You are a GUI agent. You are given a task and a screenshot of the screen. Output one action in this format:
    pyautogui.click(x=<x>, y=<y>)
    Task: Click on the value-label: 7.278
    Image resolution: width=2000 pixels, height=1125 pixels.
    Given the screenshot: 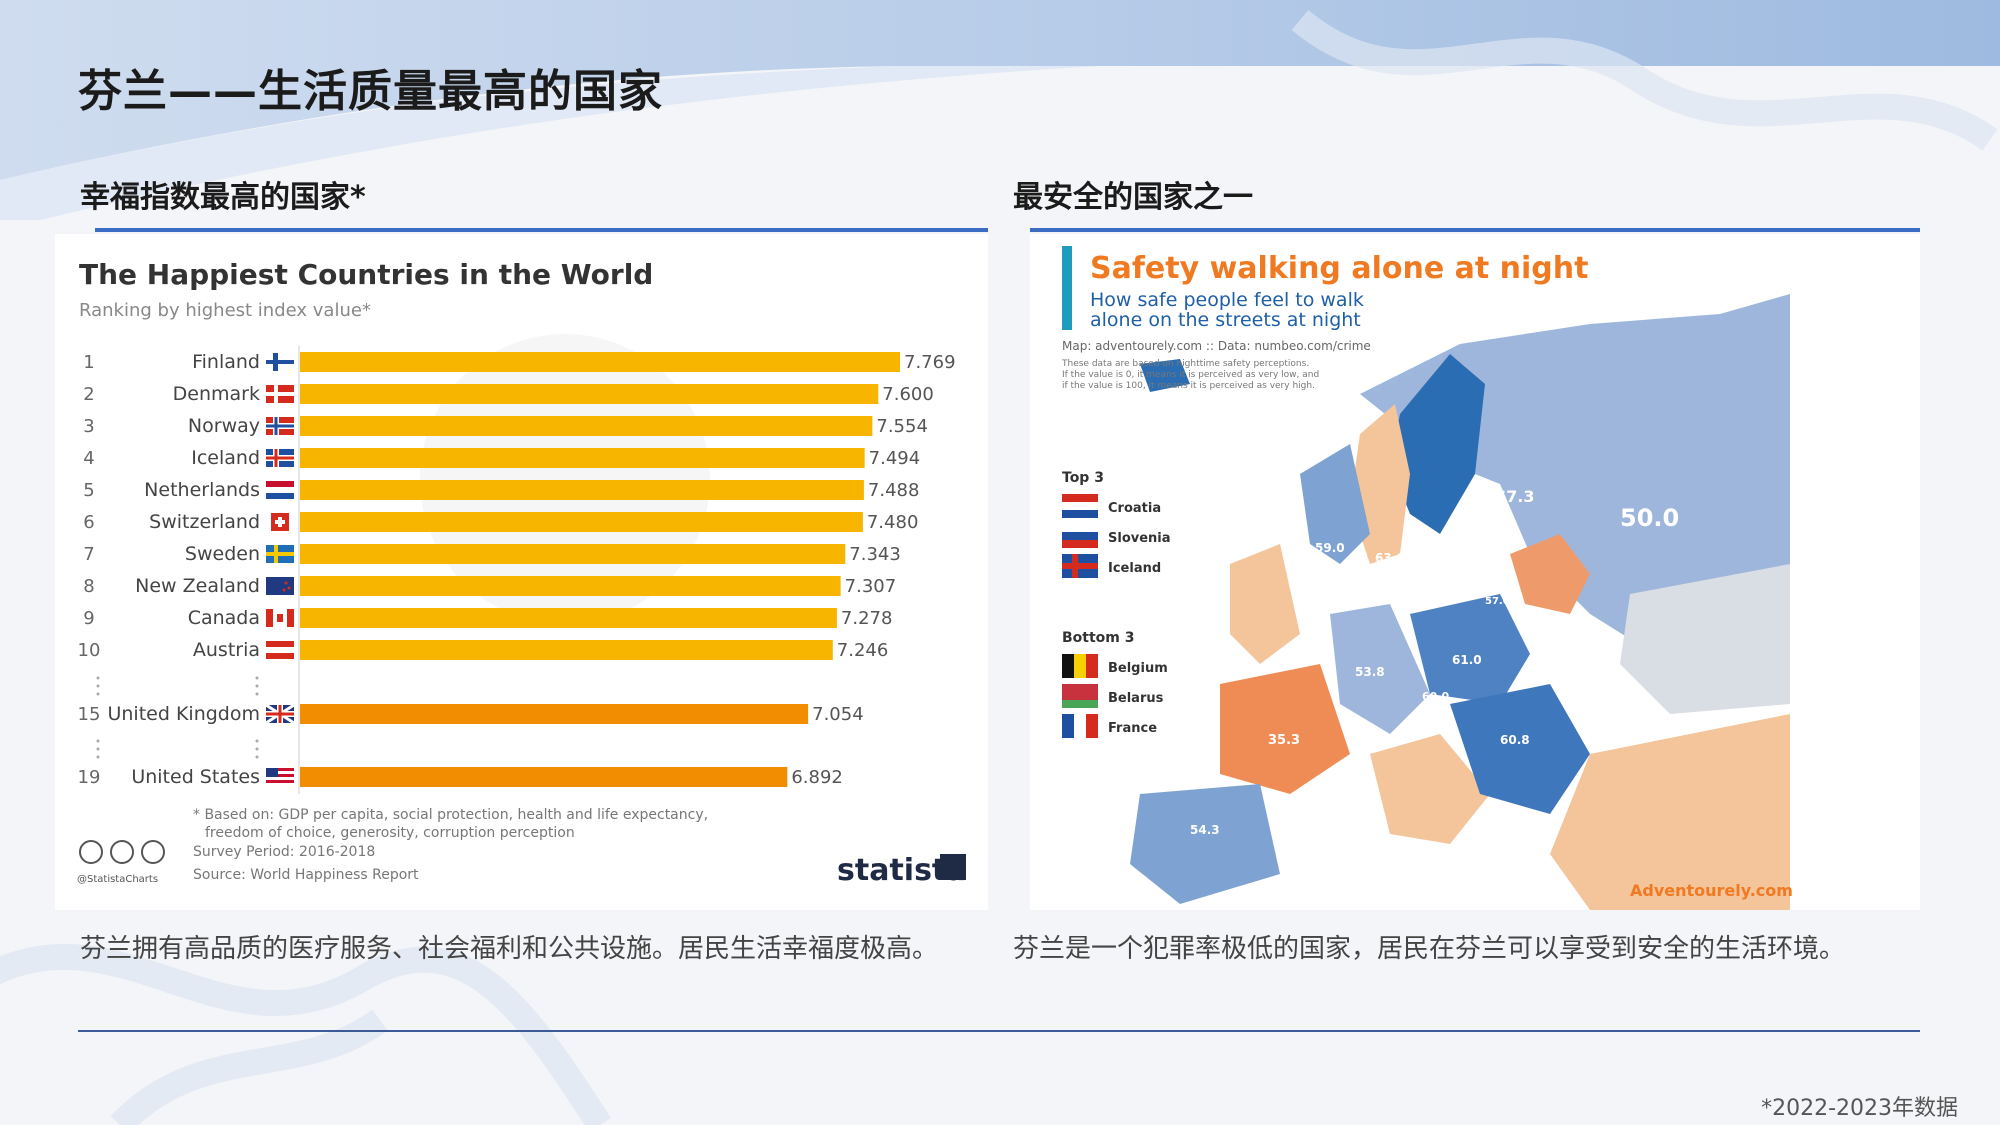 What is the action you would take?
    pyautogui.click(x=867, y=618)
    